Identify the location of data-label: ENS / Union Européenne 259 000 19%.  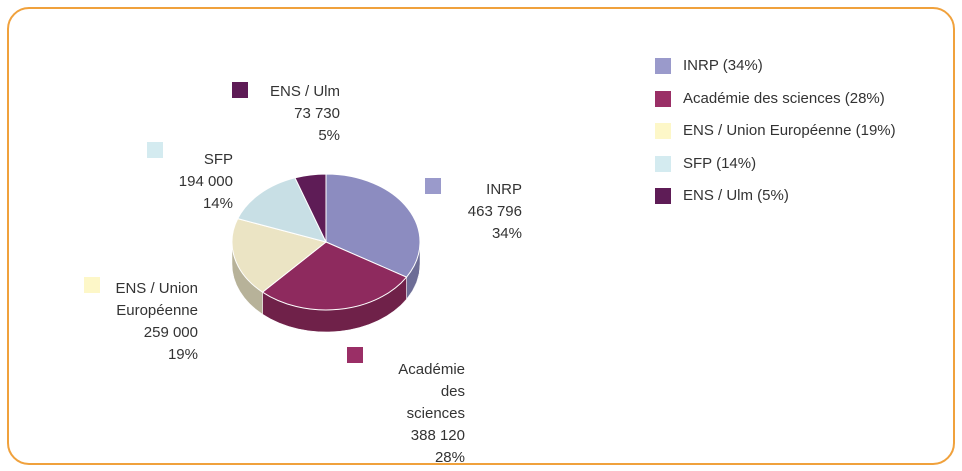
(148, 322).